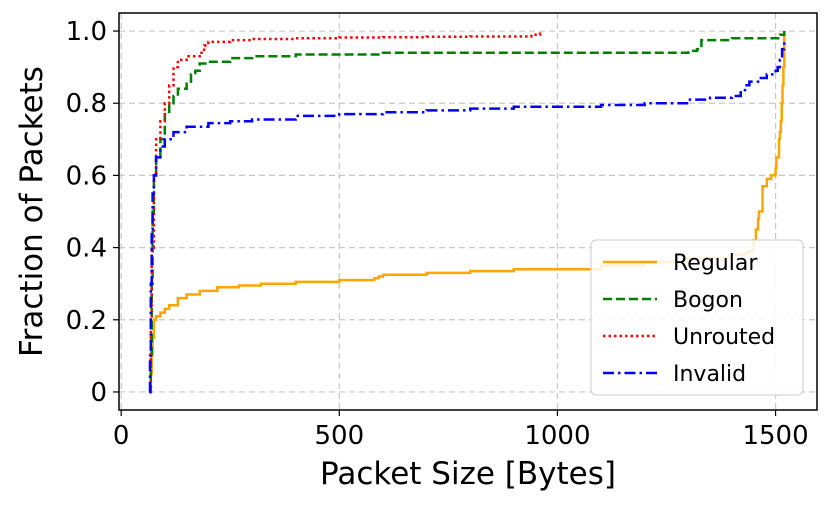  I want to click on legend-label: Bogon, so click(708, 300).